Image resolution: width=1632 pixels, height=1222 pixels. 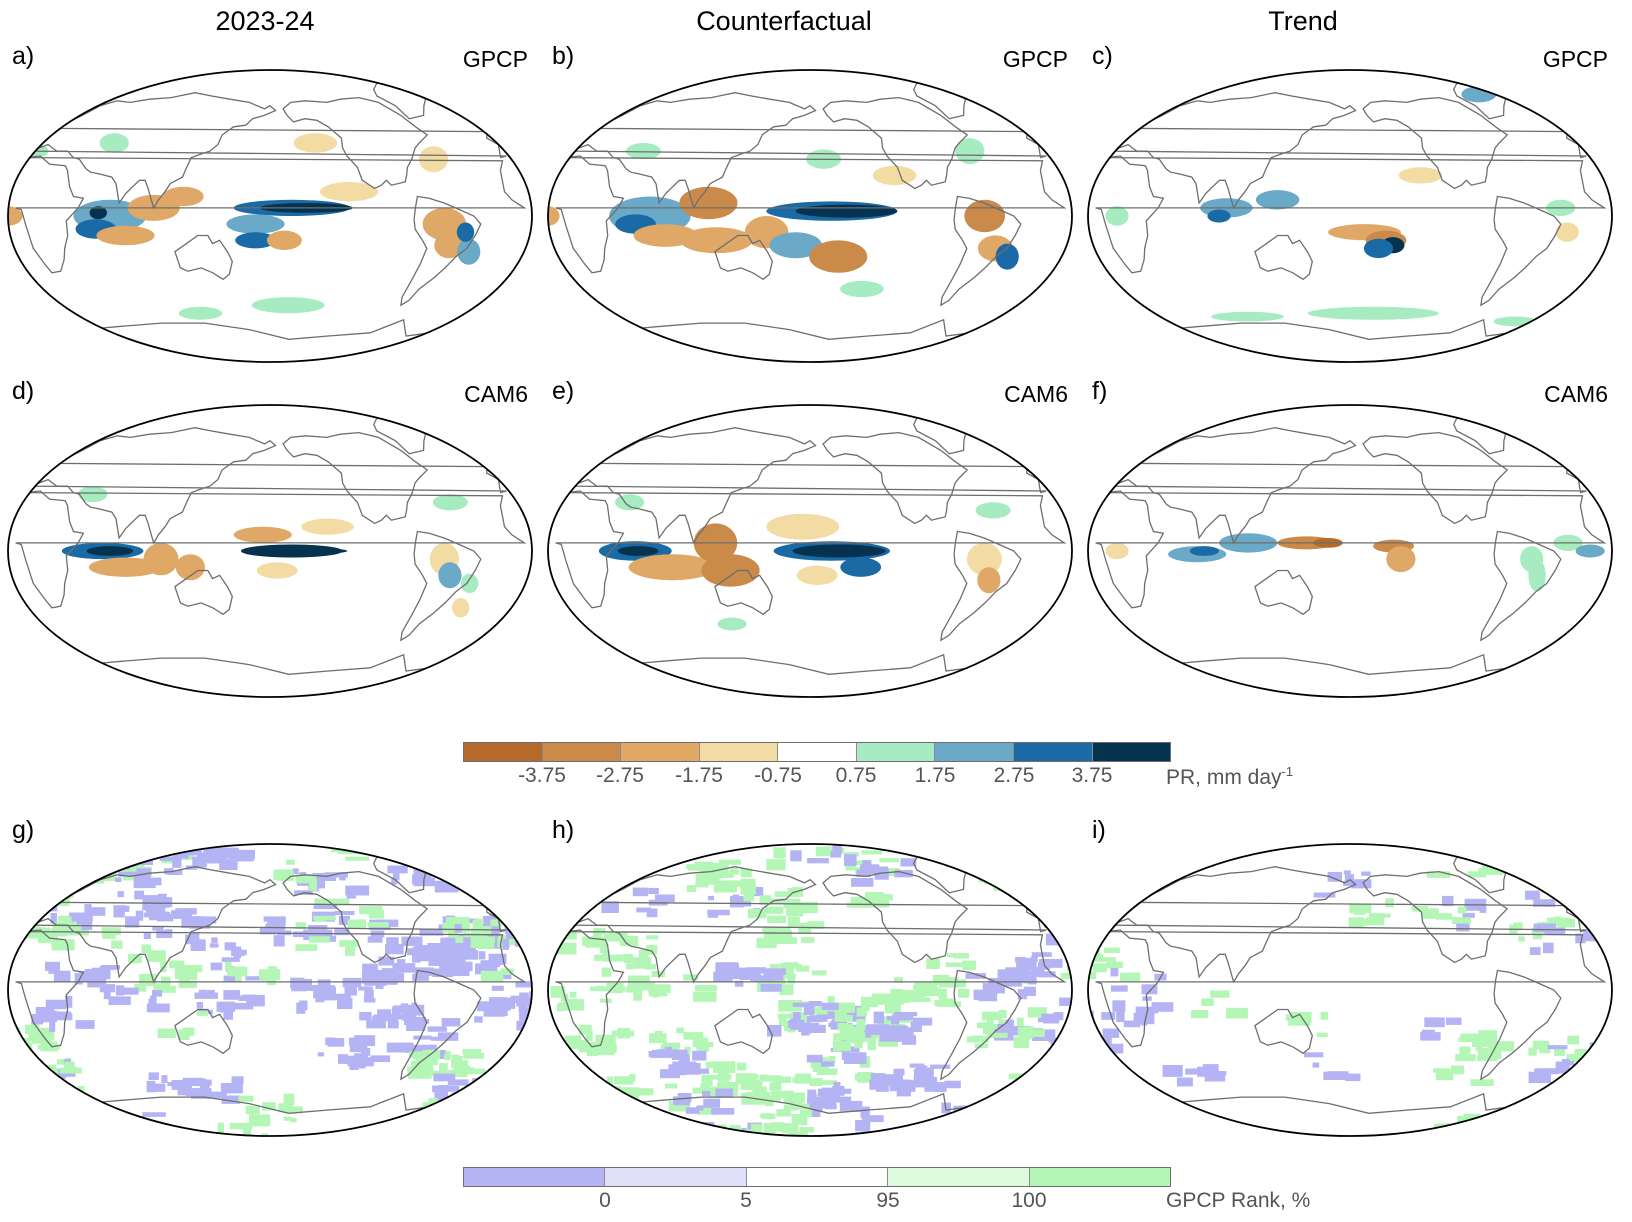 I want to click on panel-letter: d), so click(x=23, y=391).